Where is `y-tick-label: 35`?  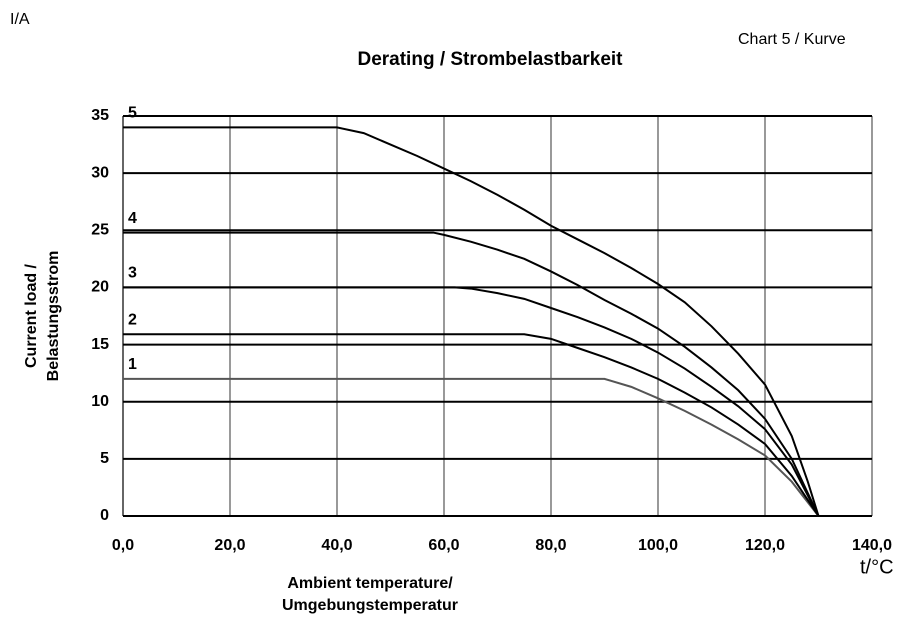
y-tick-label: 35 is located at coordinates (100, 115).